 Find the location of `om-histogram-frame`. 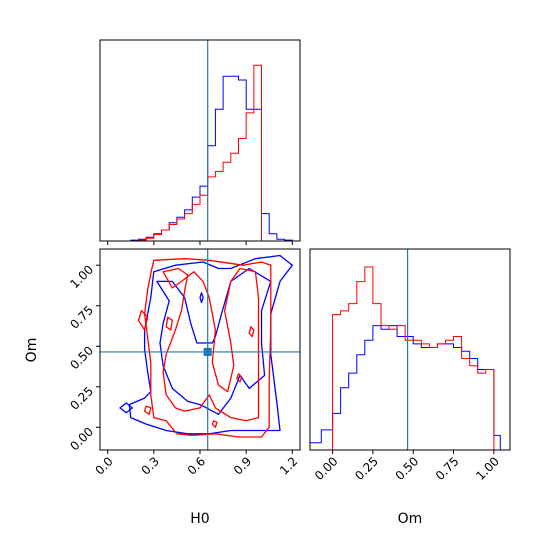

om-histogram-frame is located at coordinates (410, 349).